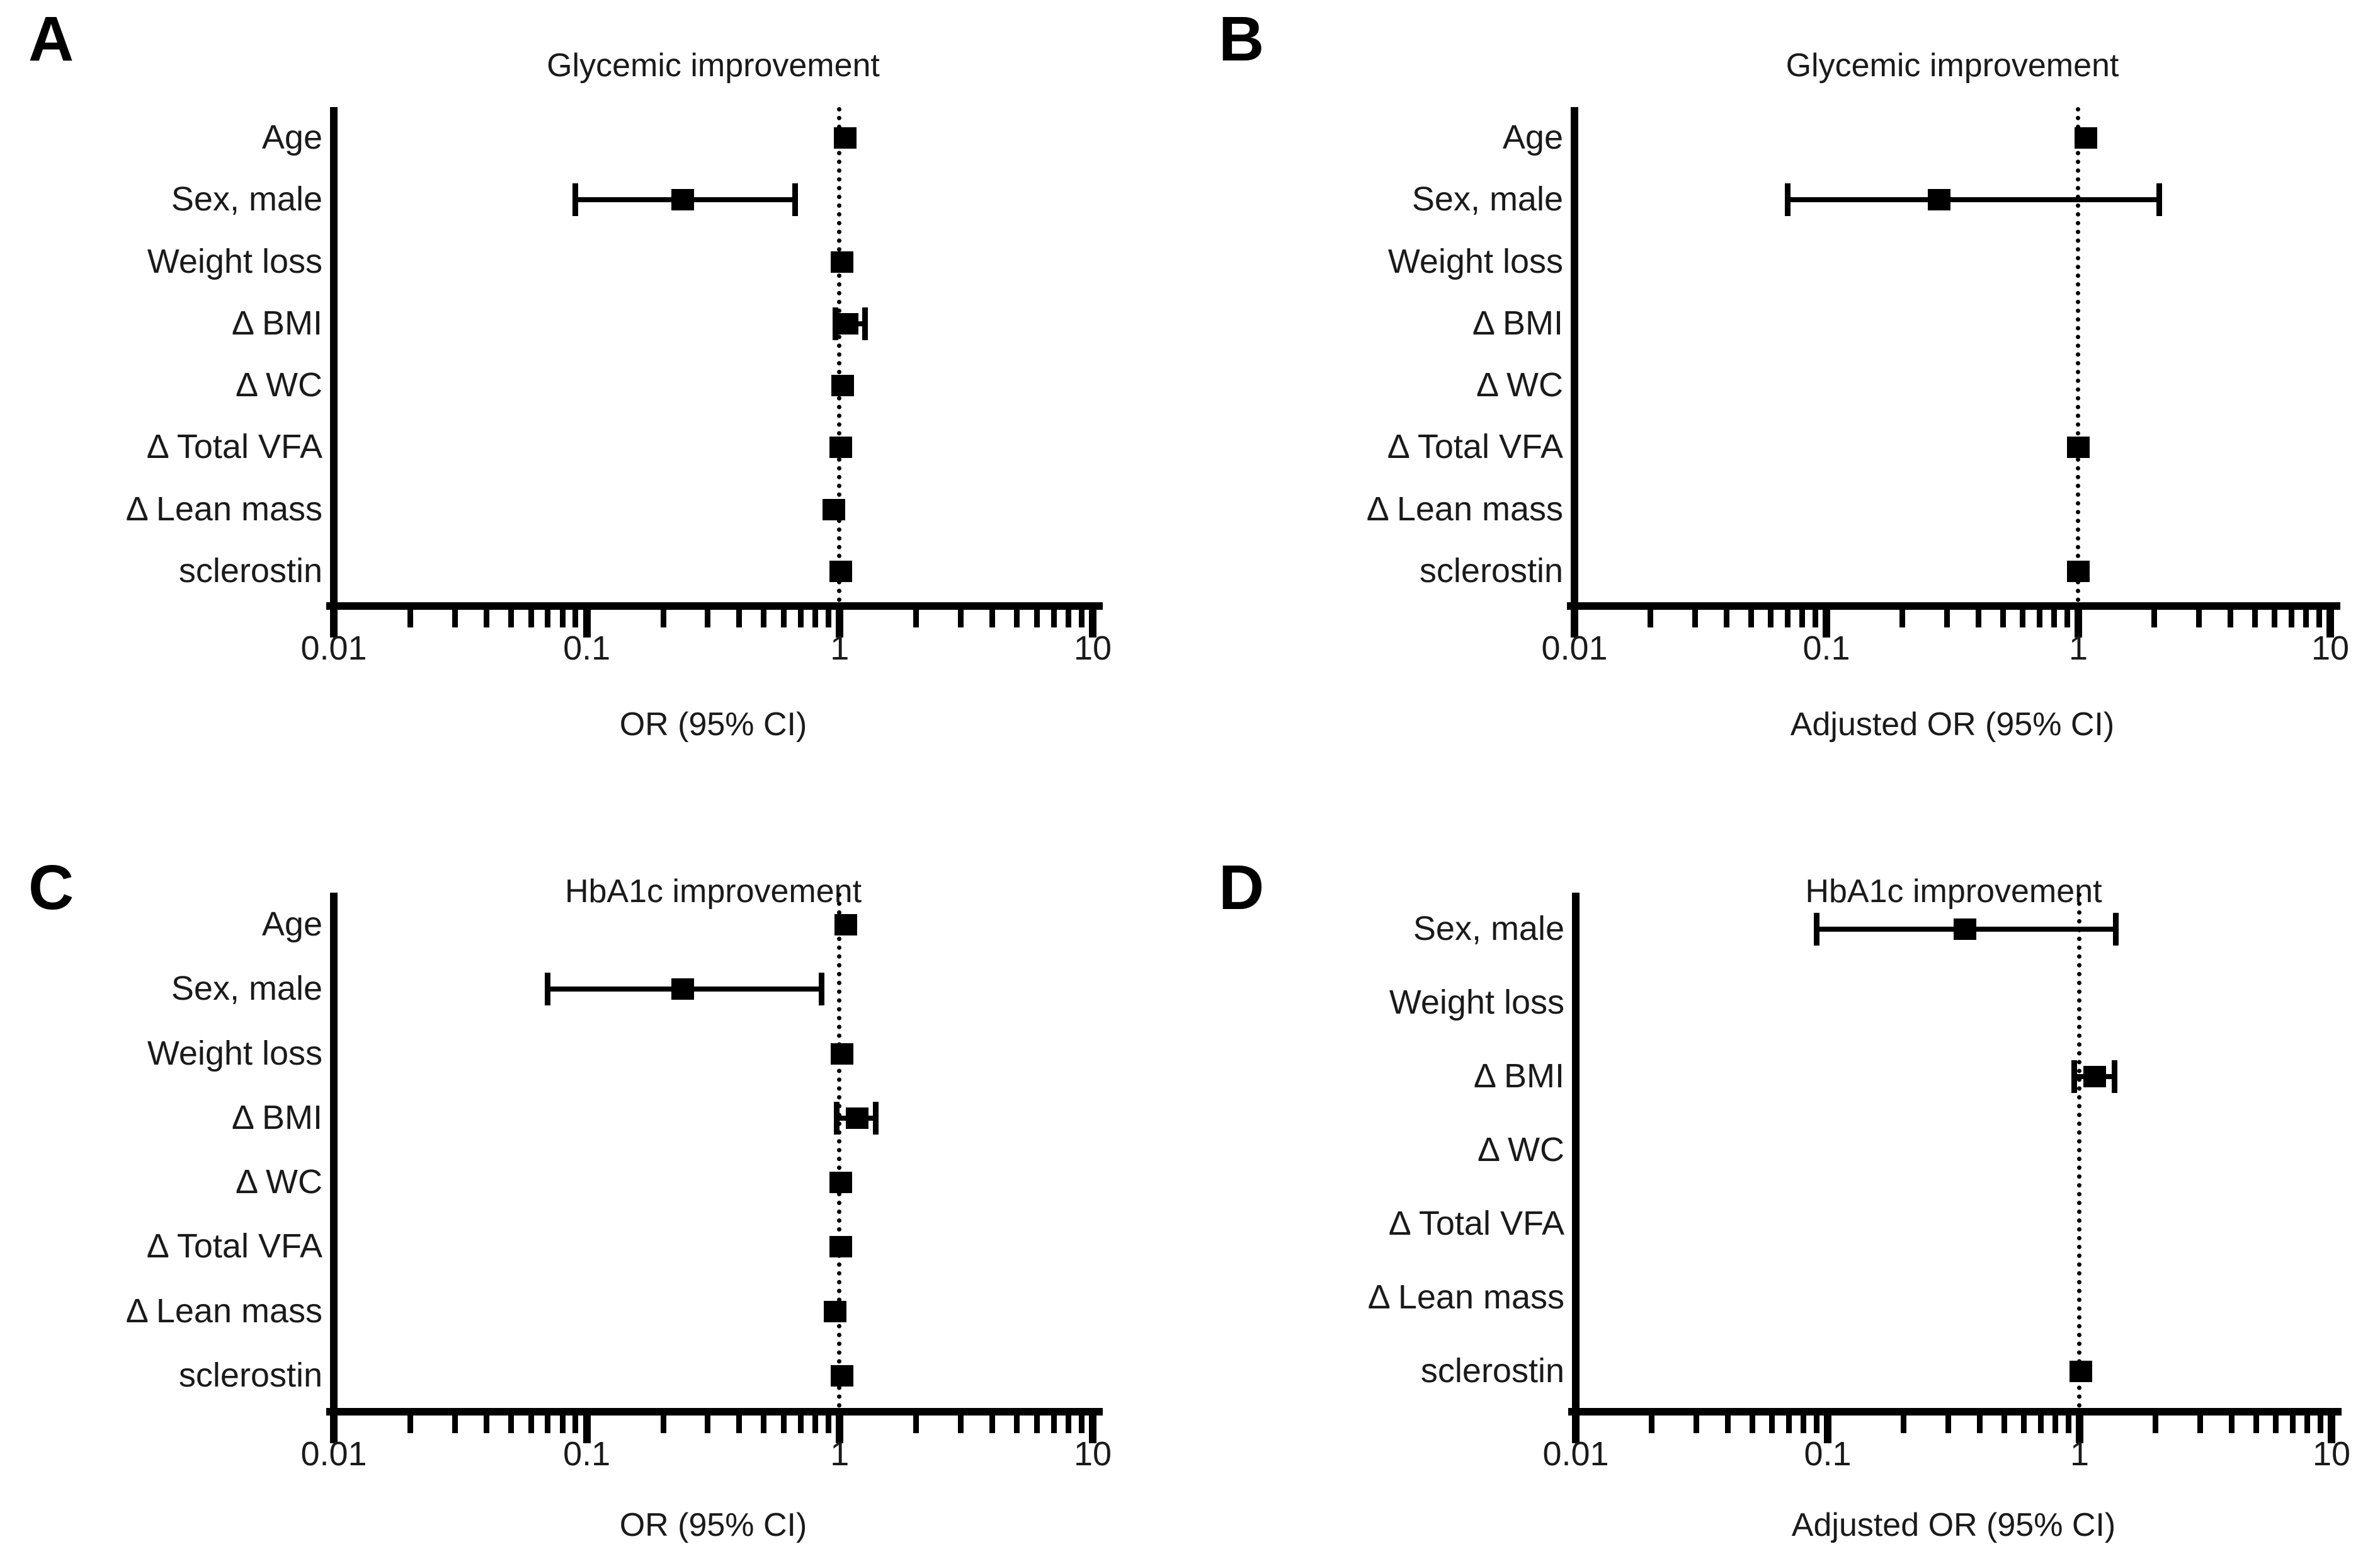  What do you see at coordinates (246, 199) in the screenshot?
I see `row-label: Sex, male` at bounding box center [246, 199].